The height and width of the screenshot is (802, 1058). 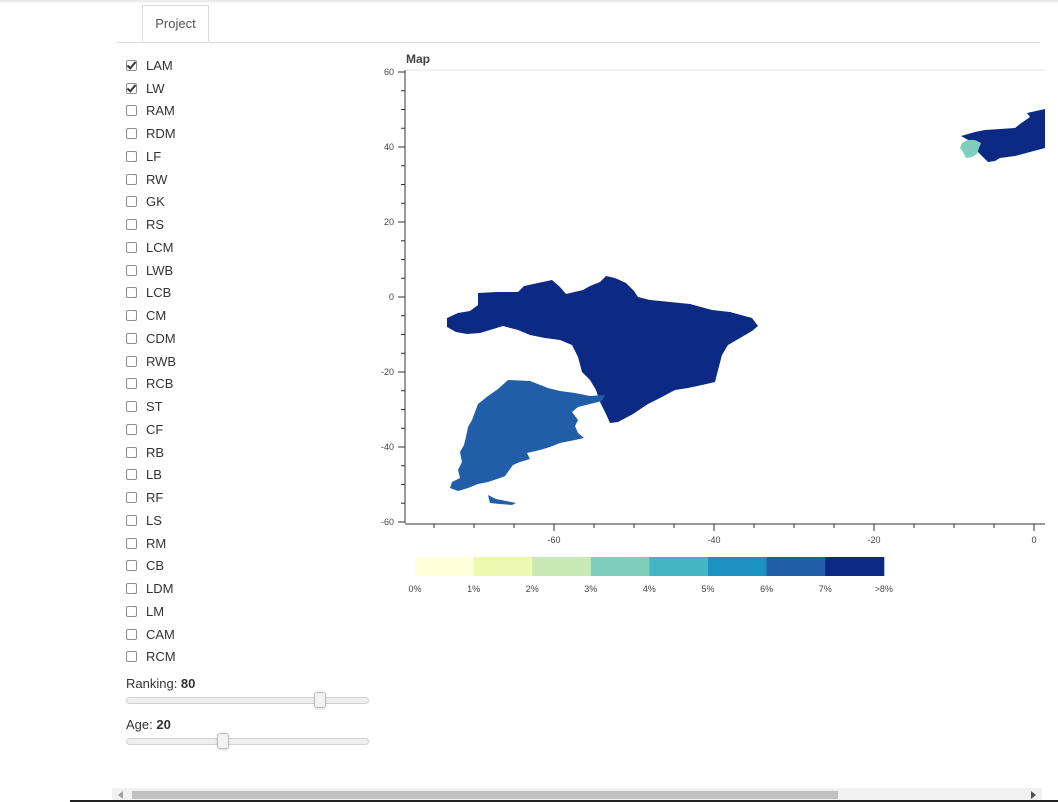 What do you see at coordinates (151, 156) in the screenshot?
I see `position-option-lf: LF` at bounding box center [151, 156].